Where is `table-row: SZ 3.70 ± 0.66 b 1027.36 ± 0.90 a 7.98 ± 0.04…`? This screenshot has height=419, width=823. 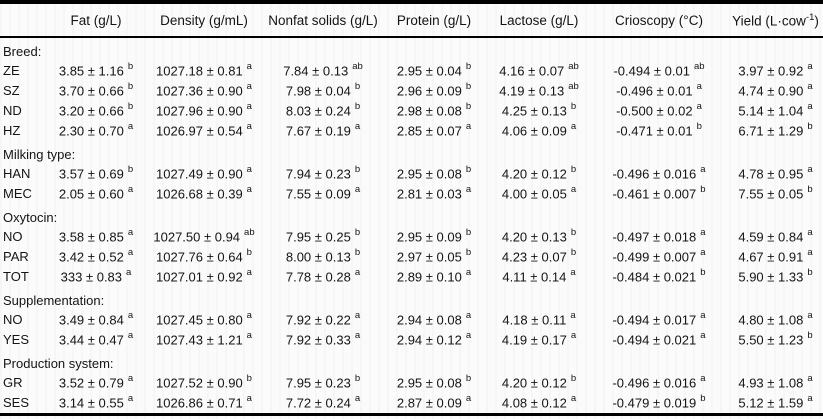 table-row: SZ 3.70 ± 0.66 b 1027.36 ± 0.90 a 7.98 ± 0.04… is located at coordinates (411, 91).